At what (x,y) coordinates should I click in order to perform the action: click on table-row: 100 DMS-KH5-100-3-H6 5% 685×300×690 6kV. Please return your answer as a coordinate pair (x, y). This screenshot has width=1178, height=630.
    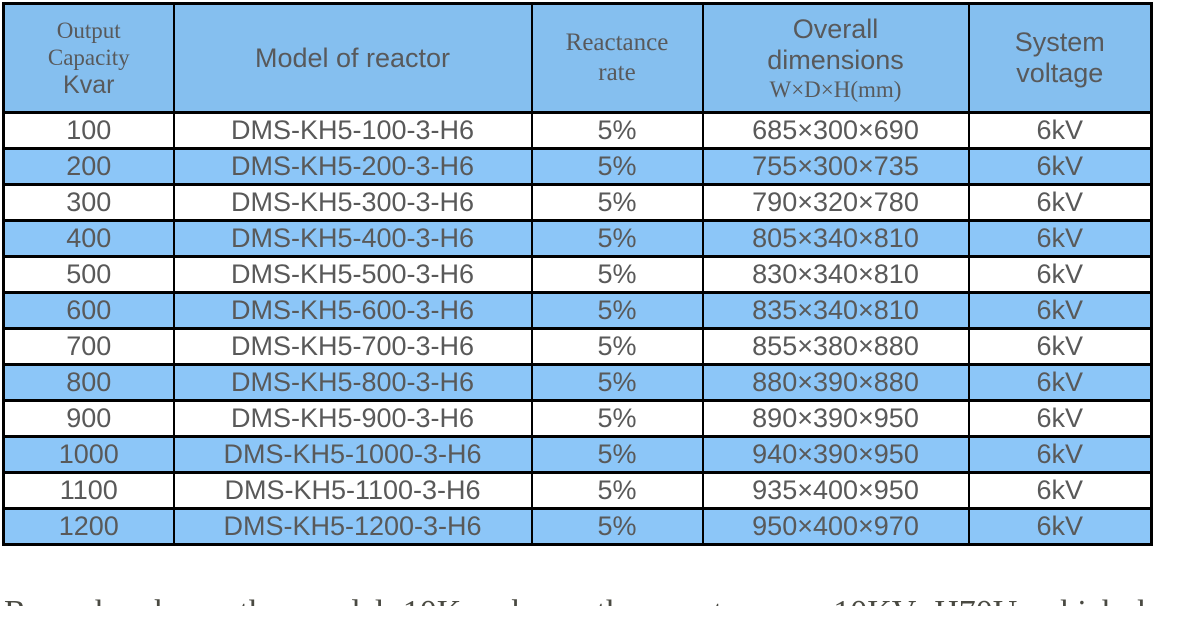
    Looking at the image, I should click on (577, 130).